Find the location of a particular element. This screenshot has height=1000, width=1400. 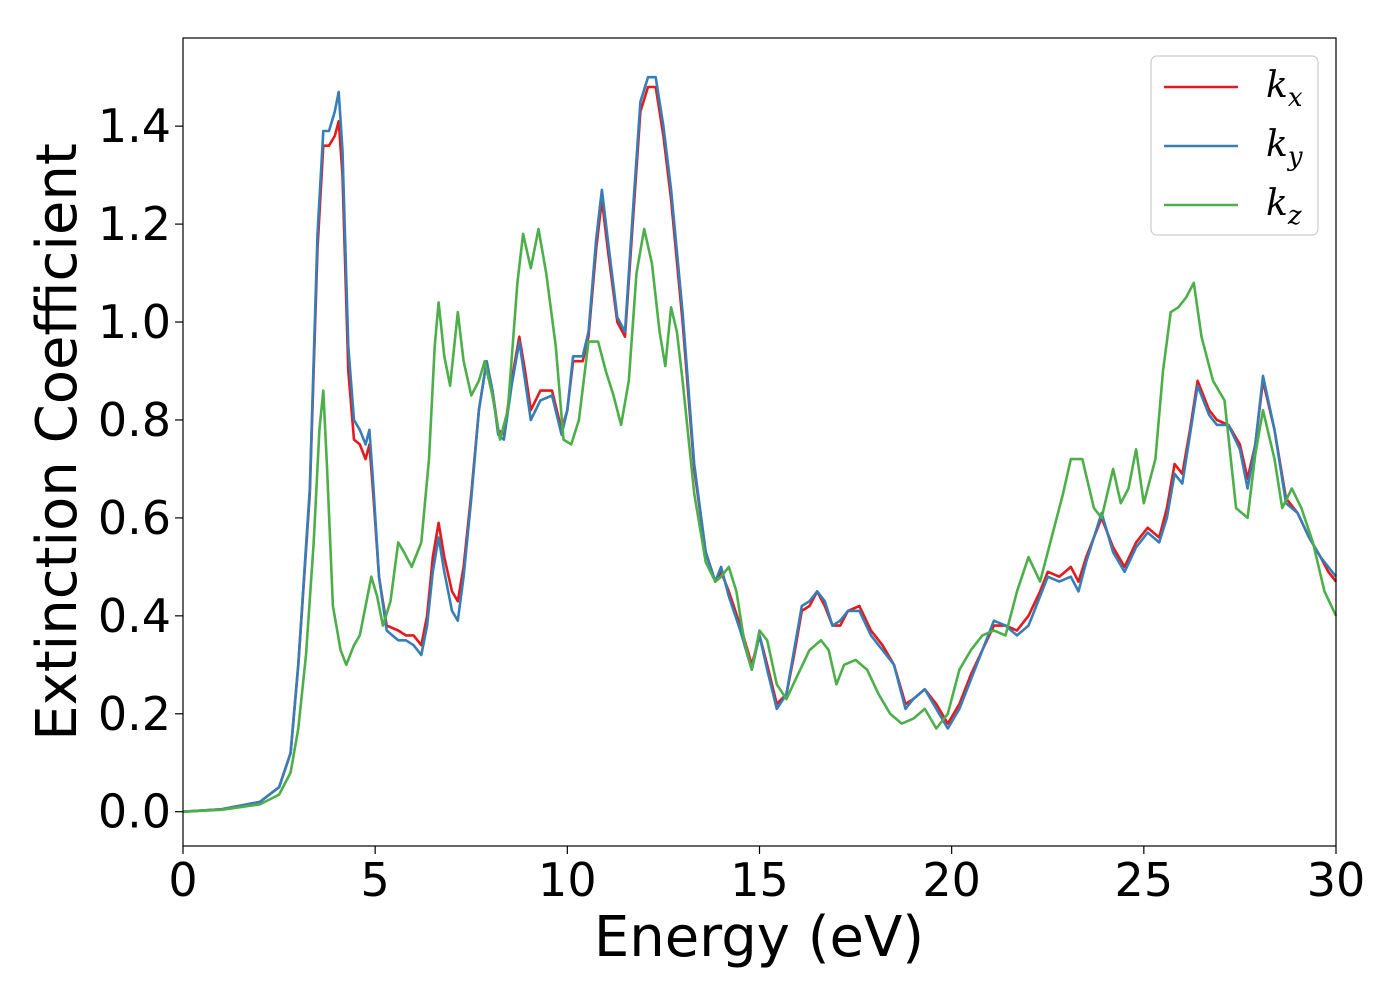

x-tick-label: 25 is located at coordinates (1144, 880).